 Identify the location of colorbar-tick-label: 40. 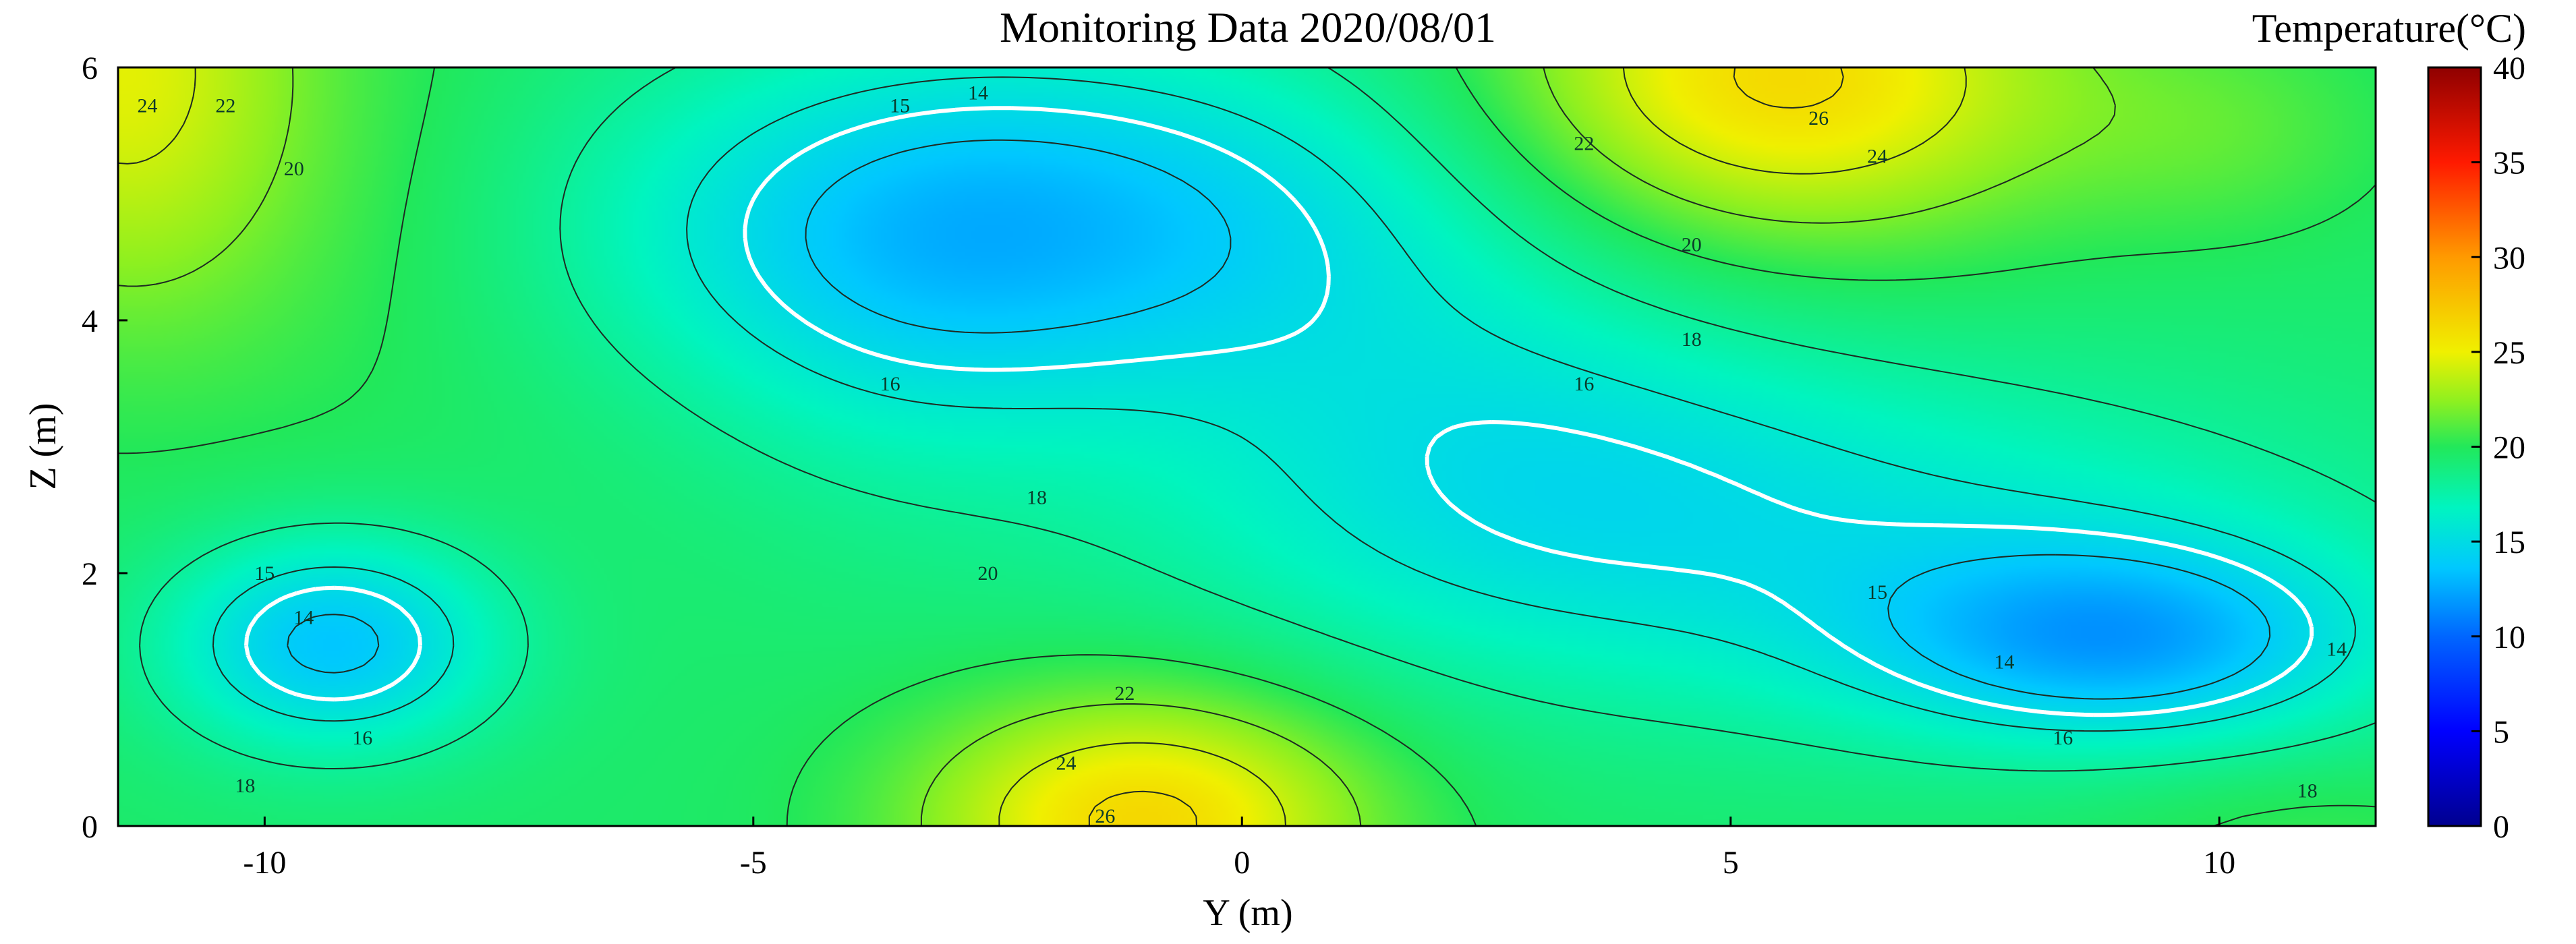
(2509, 68).